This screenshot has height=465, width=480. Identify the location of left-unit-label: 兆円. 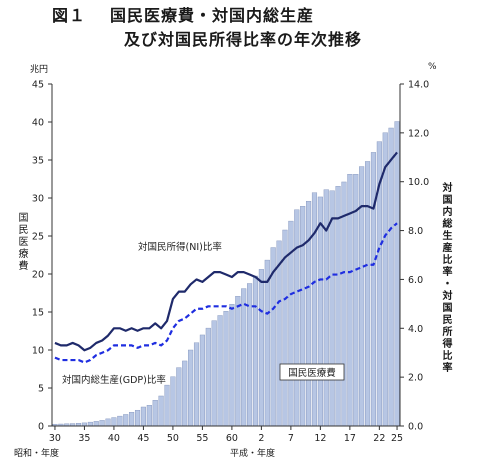
(39, 70).